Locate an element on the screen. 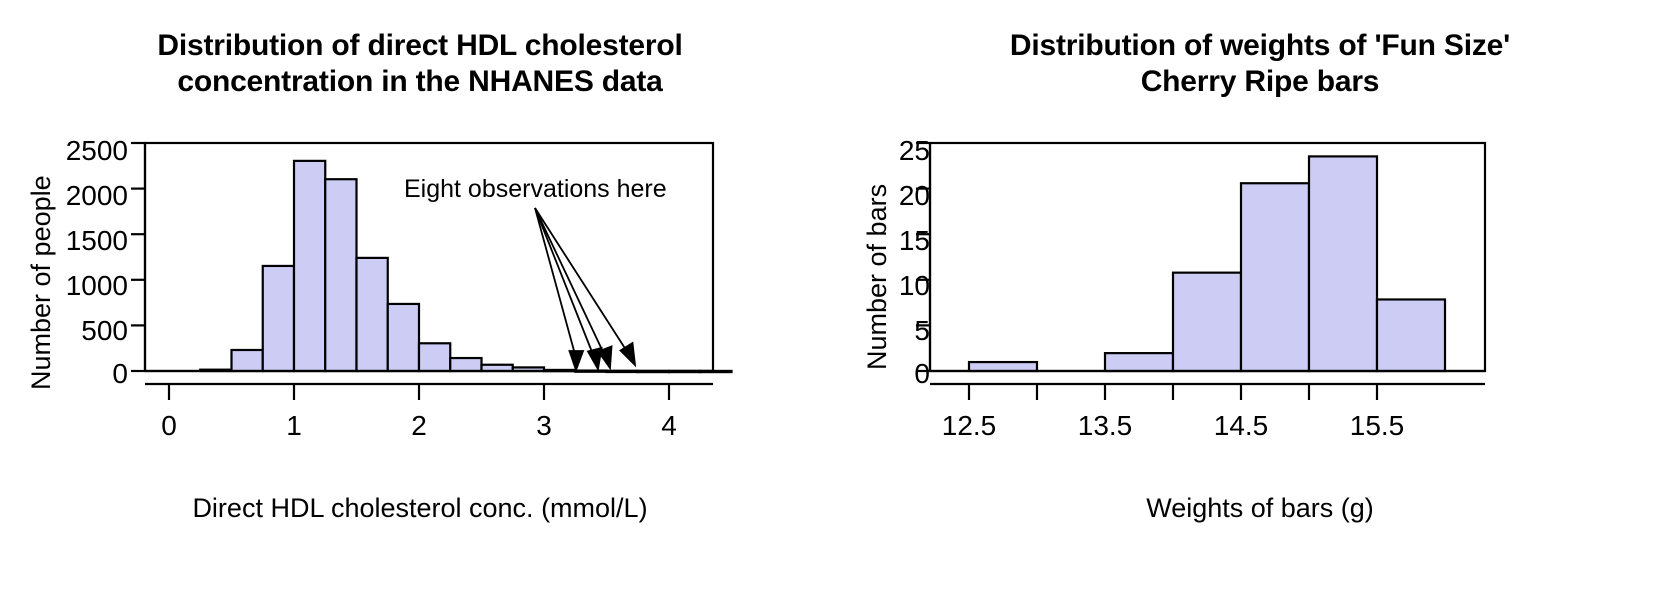  y-tick-label: 1500 is located at coordinates (96, 240).